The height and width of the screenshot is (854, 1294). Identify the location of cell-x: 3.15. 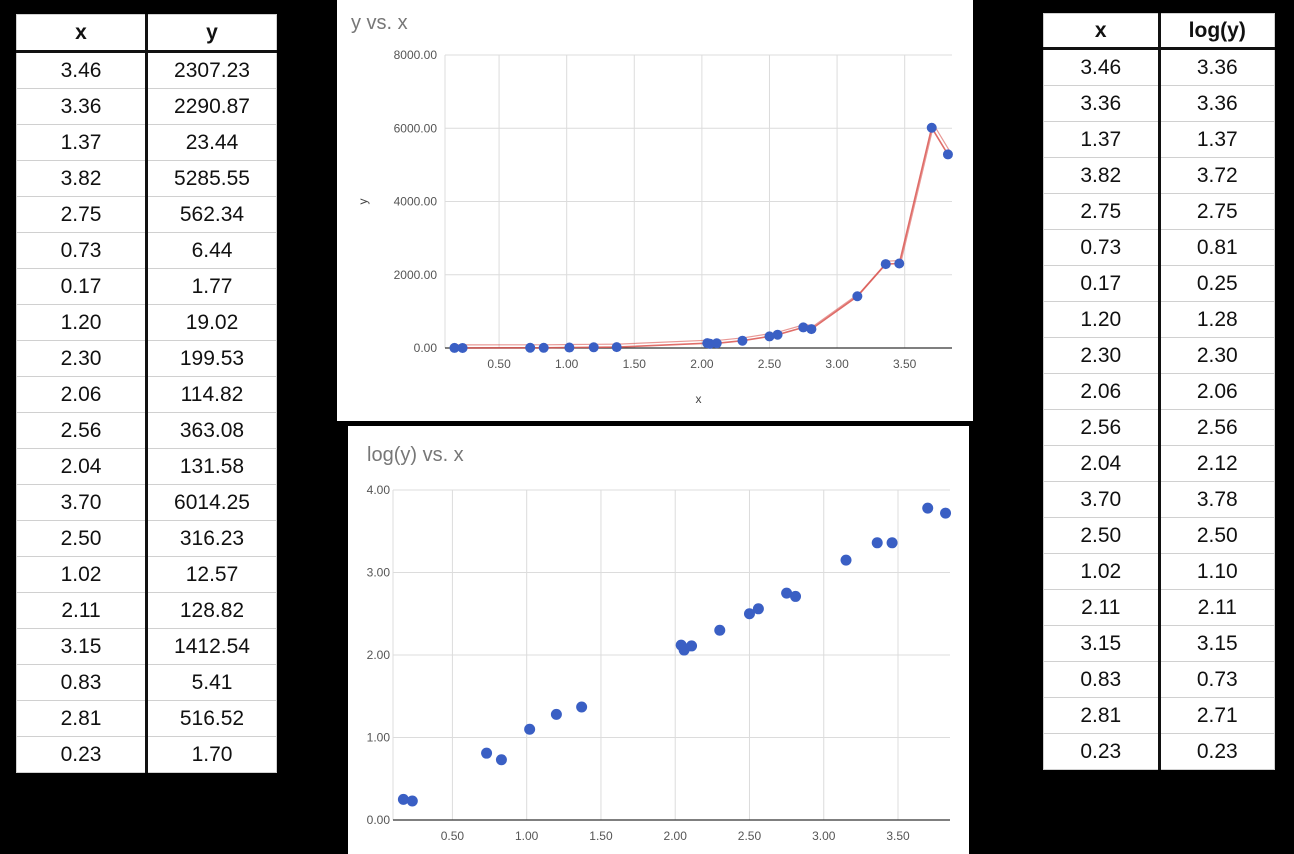
(82, 646).